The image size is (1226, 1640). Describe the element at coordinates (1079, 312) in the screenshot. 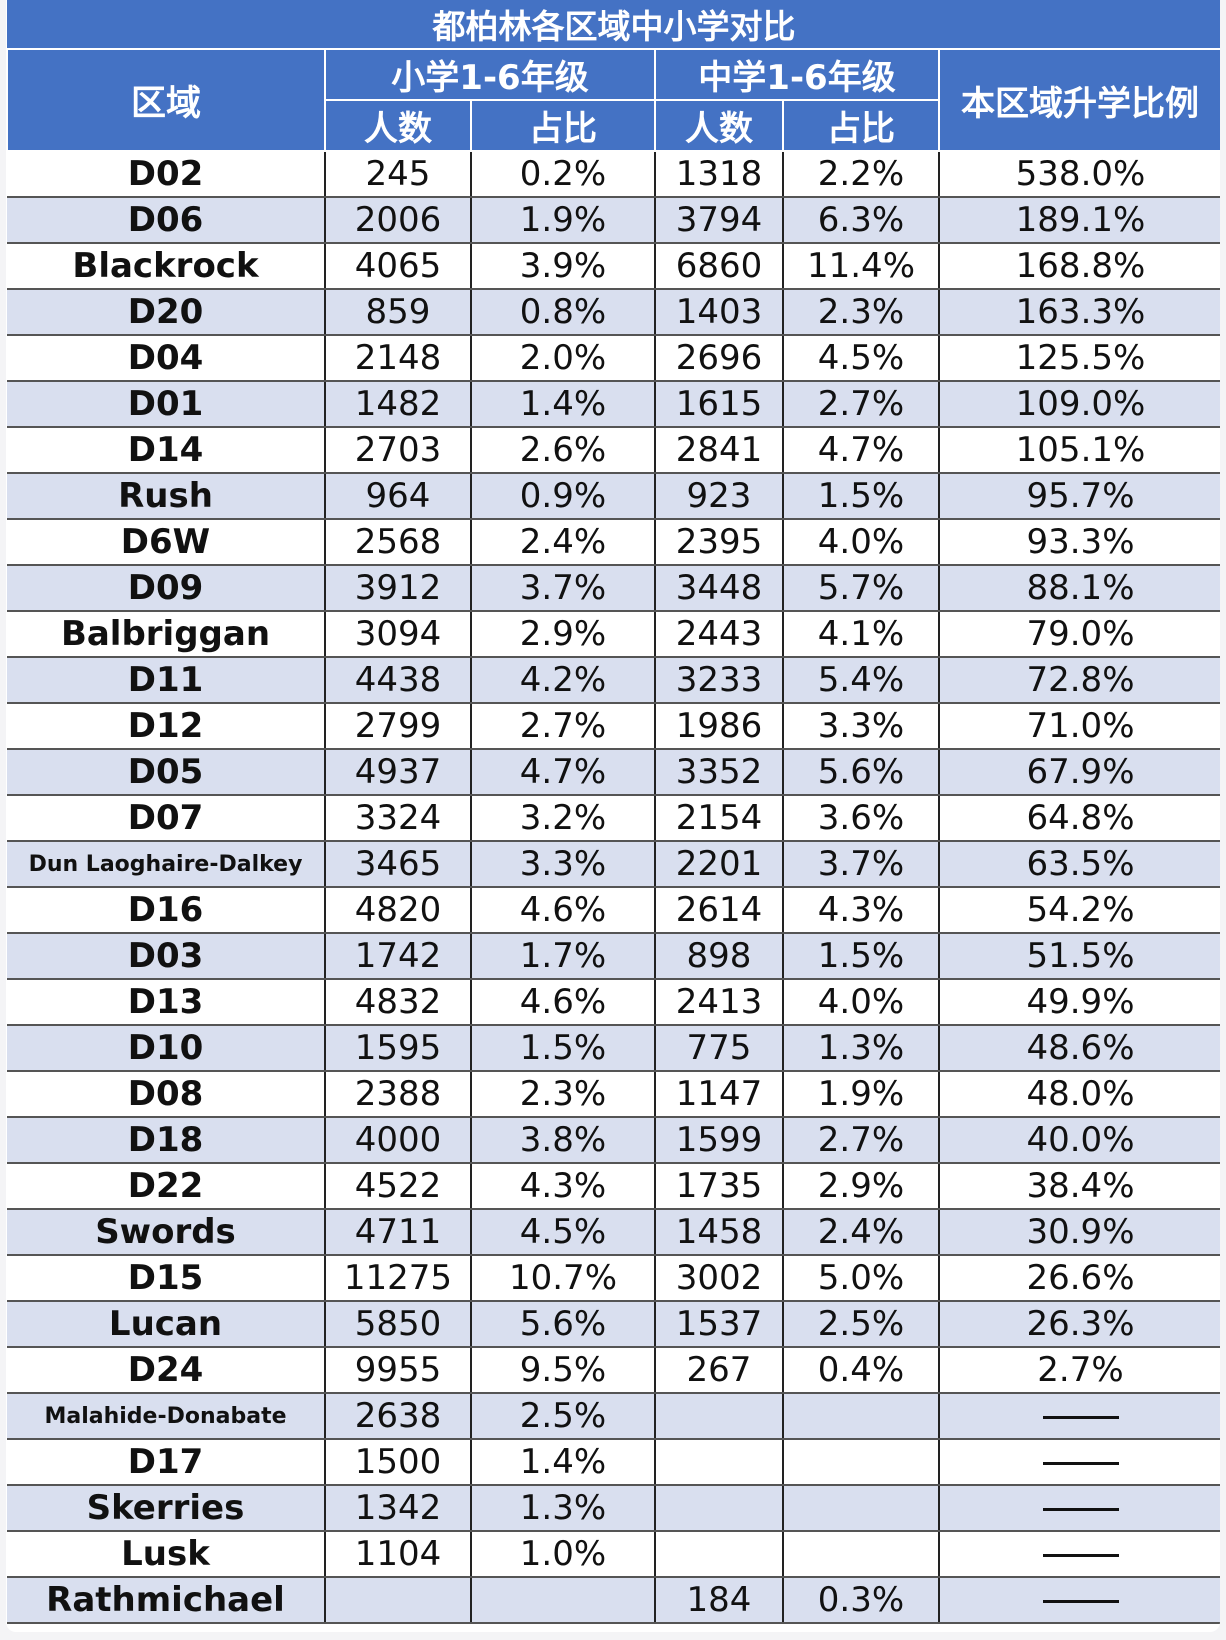

I see `cell-ratio: 163.3%` at that location.